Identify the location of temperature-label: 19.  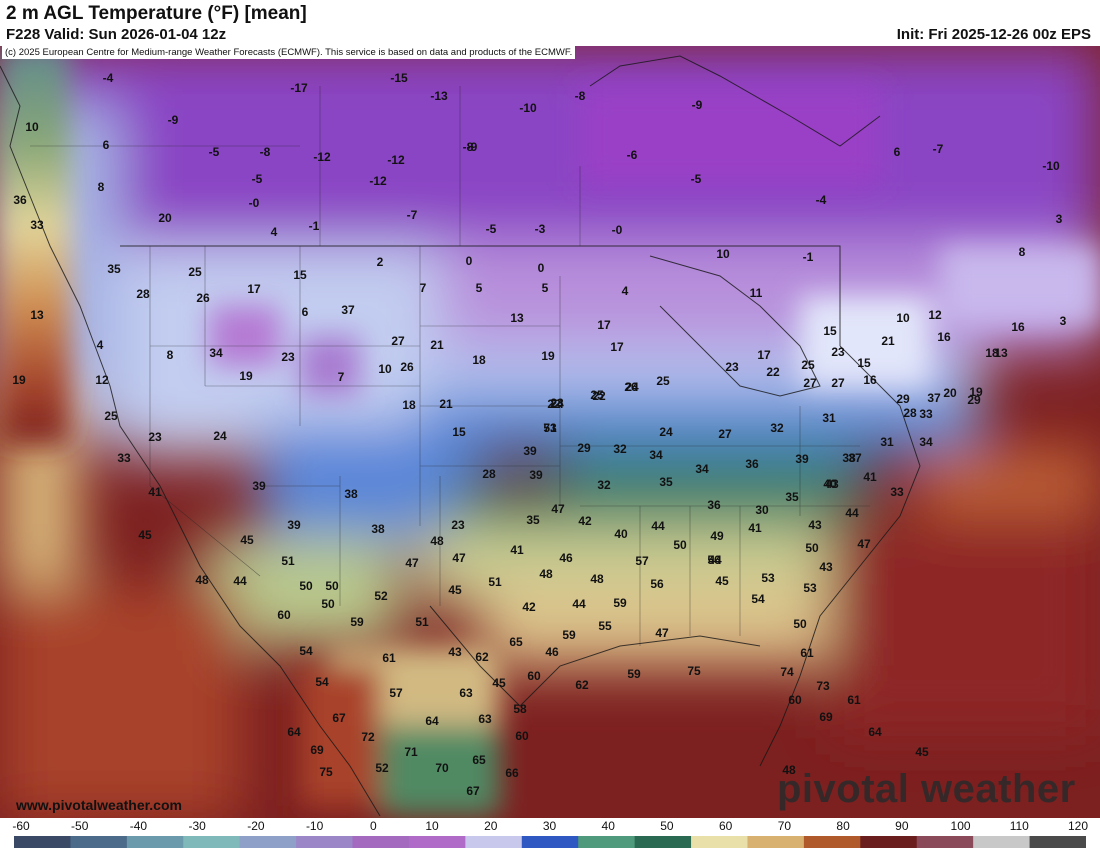
(976, 392).